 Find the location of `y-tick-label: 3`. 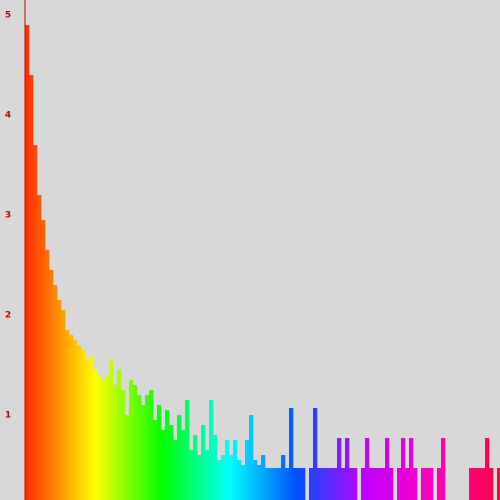

y-tick-label: 3 is located at coordinates (8, 216).